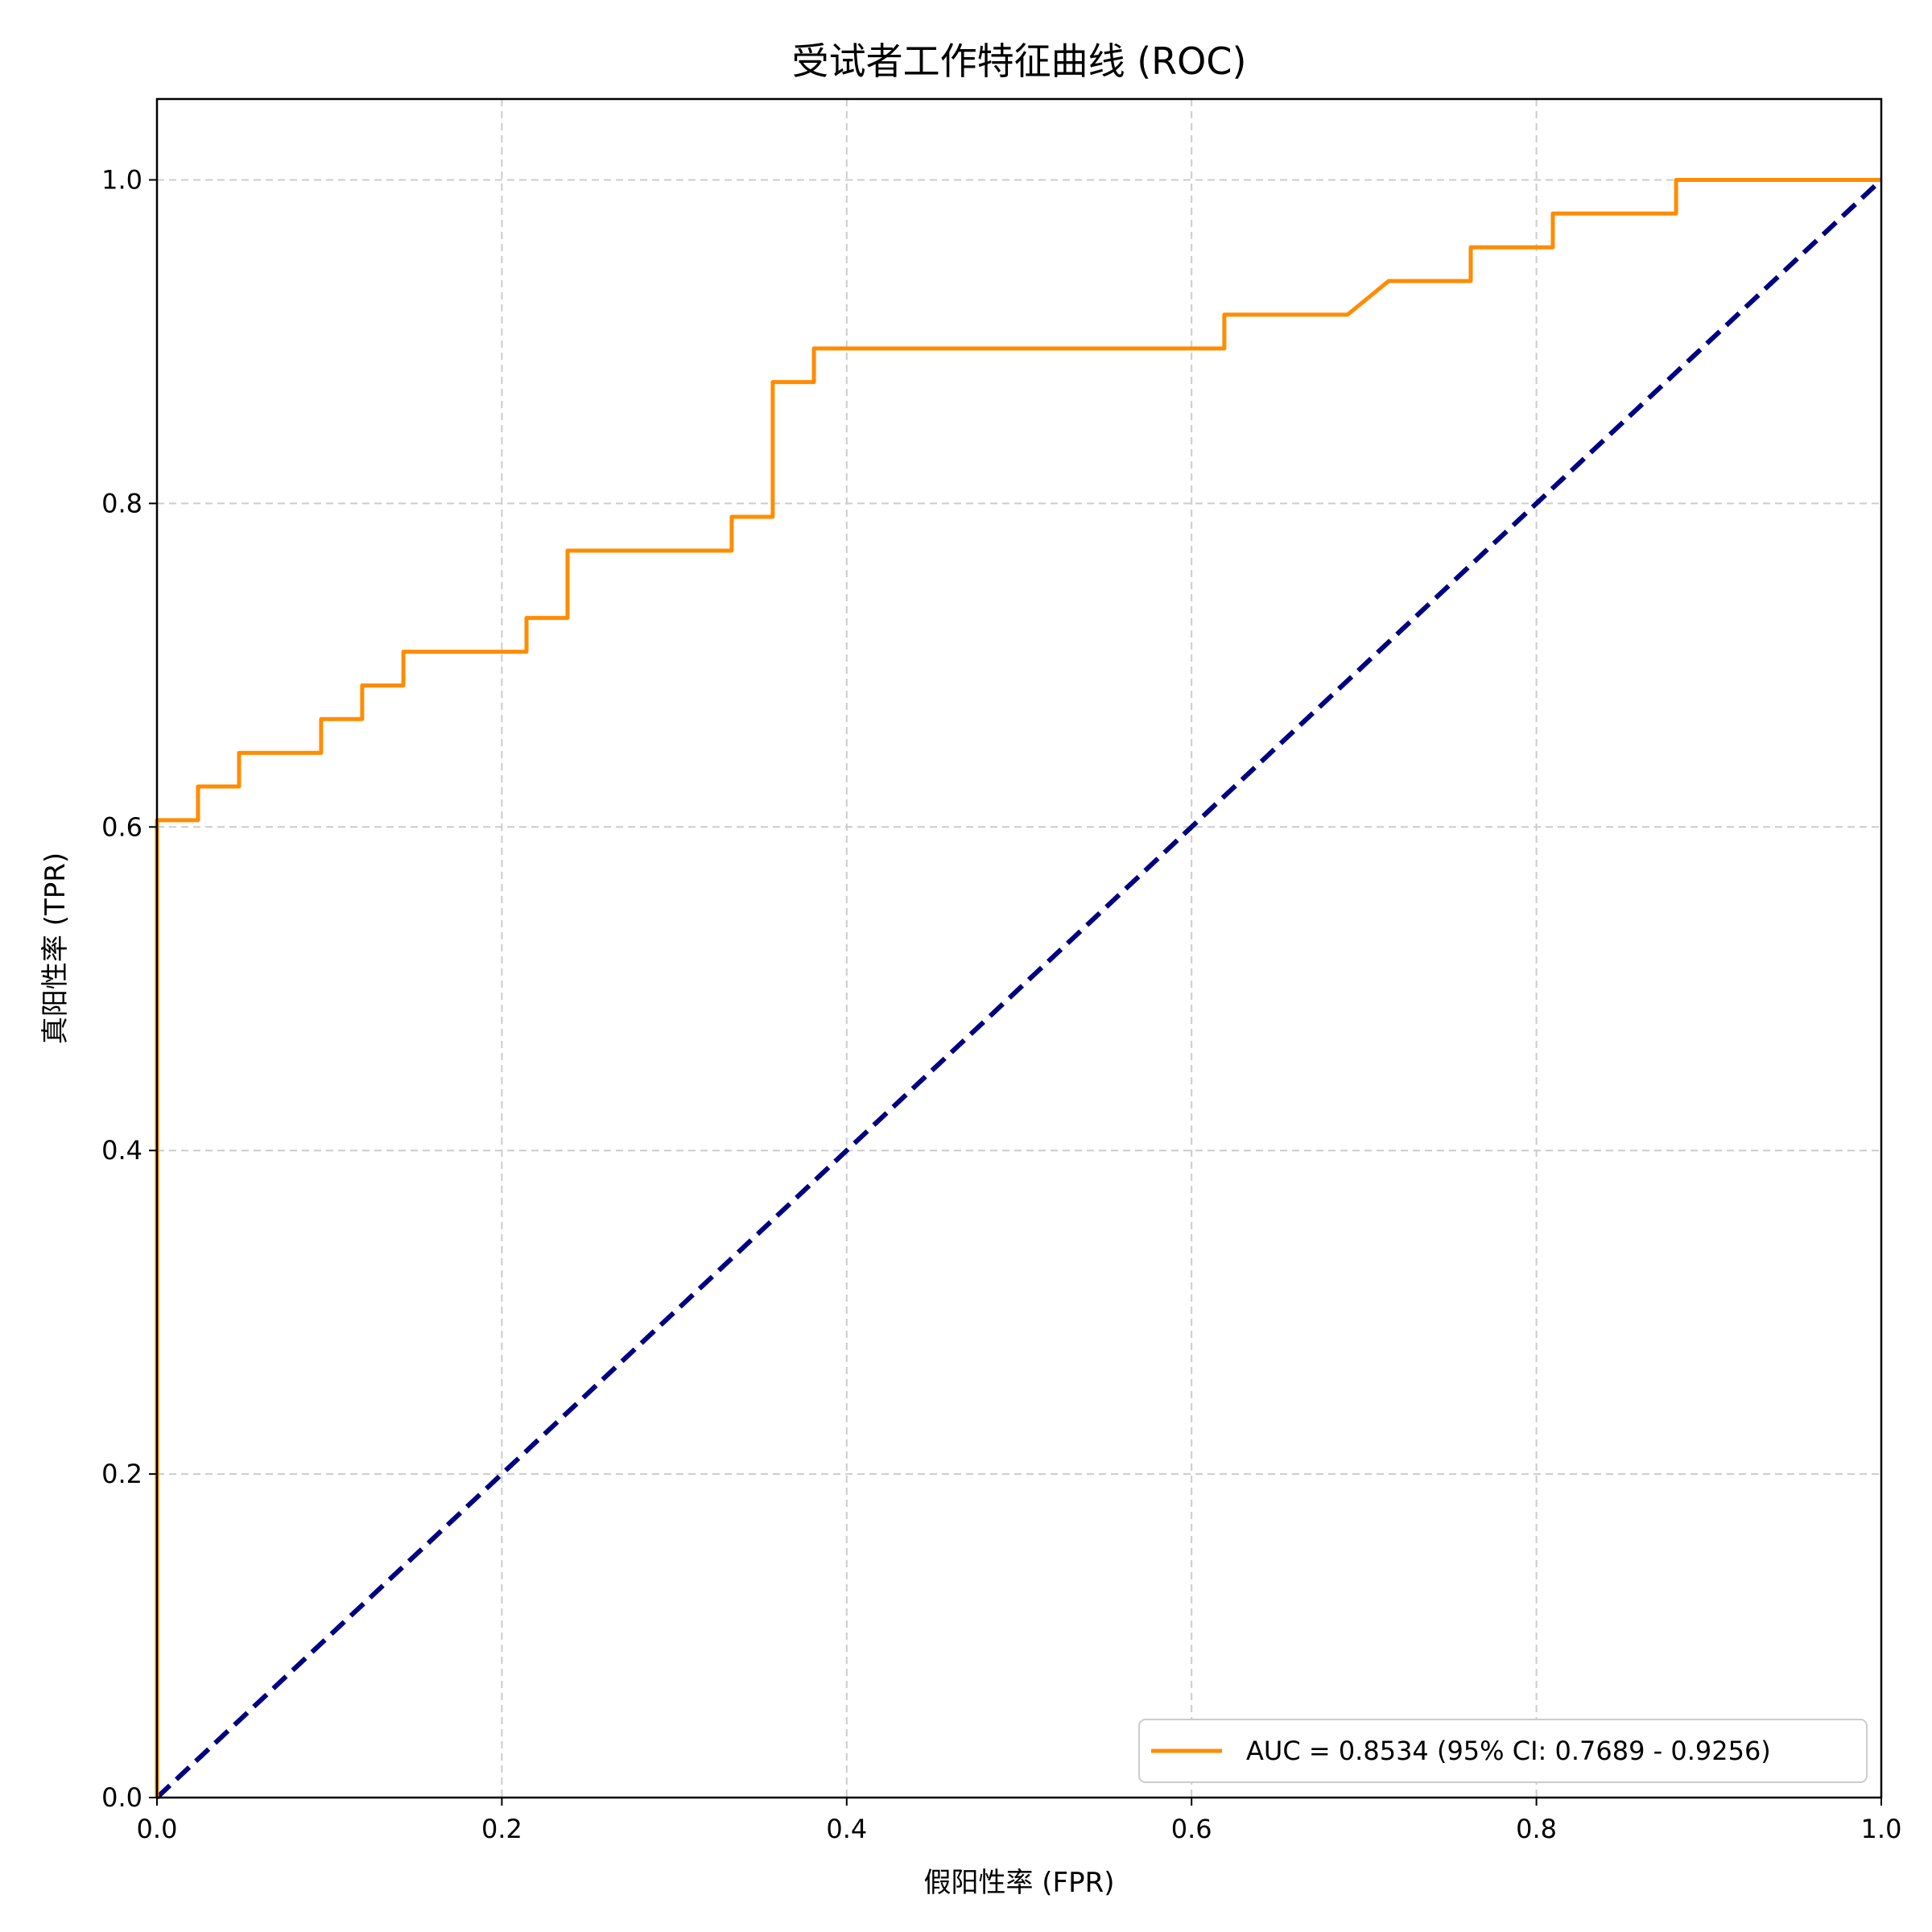 The height and width of the screenshot is (1932, 1932). Describe the element at coordinates (55, 948) in the screenshot. I see `y-axis-label: 真阳性率 (TPR)` at that location.